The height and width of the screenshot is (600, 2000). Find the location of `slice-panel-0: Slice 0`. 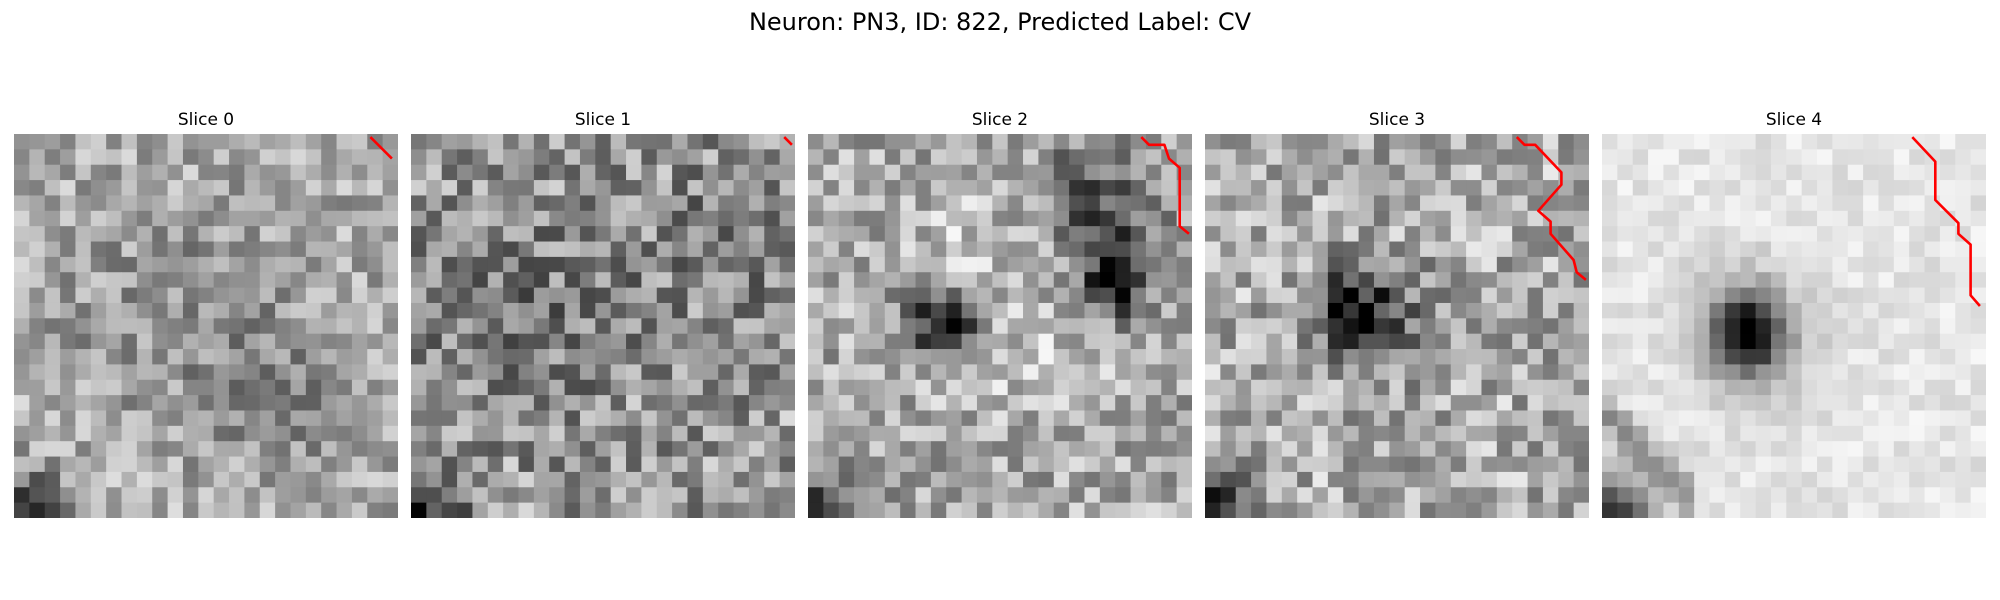

slice-panel-0: Slice 0 is located at coordinates (206, 312).